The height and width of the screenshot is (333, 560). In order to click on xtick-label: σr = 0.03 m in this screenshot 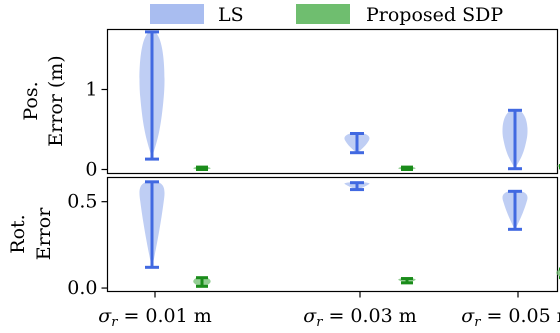, I will do `click(360, 317)`.